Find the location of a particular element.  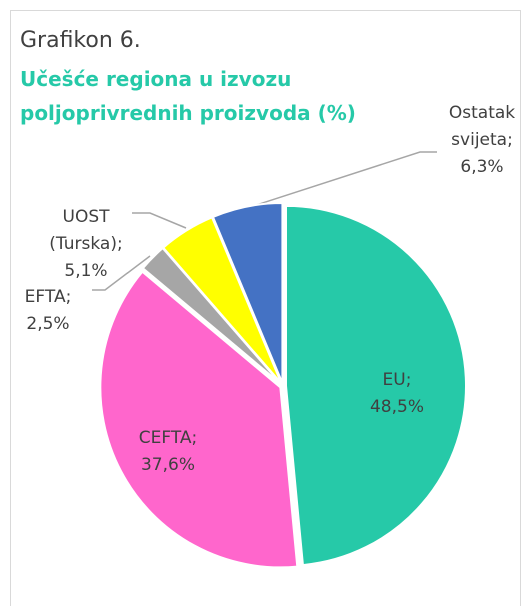

value-label: 48,5% is located at coordinates (397, 407).